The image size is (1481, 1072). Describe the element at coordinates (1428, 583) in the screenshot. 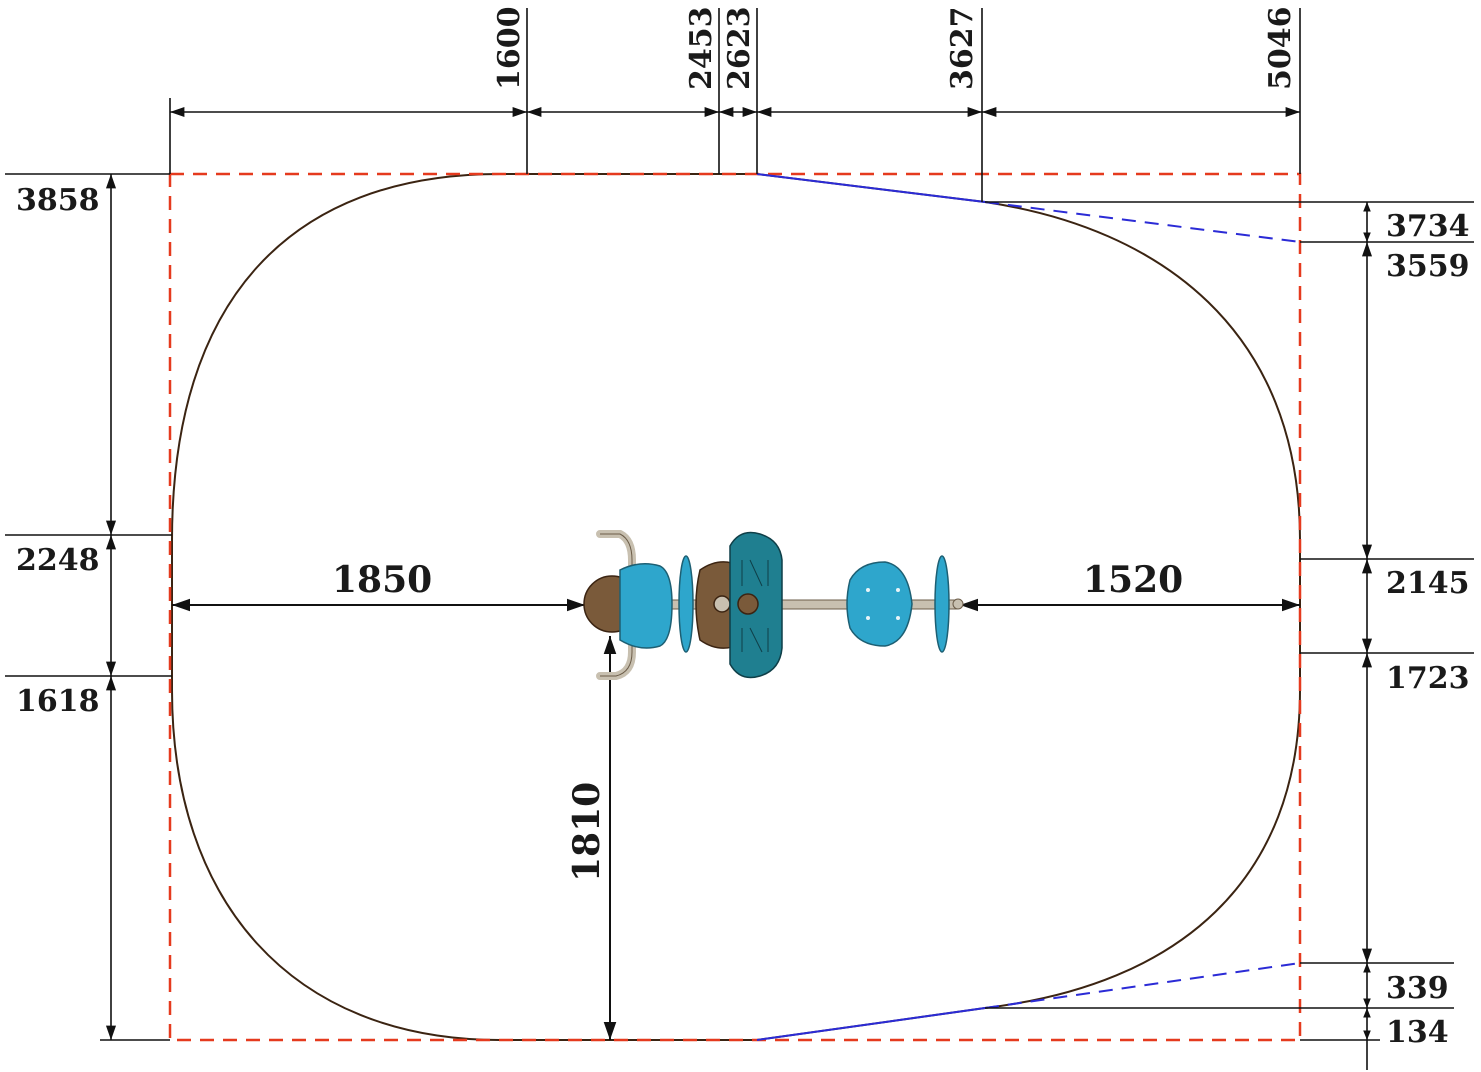

I see `right-dim-label: 2145` at that location.